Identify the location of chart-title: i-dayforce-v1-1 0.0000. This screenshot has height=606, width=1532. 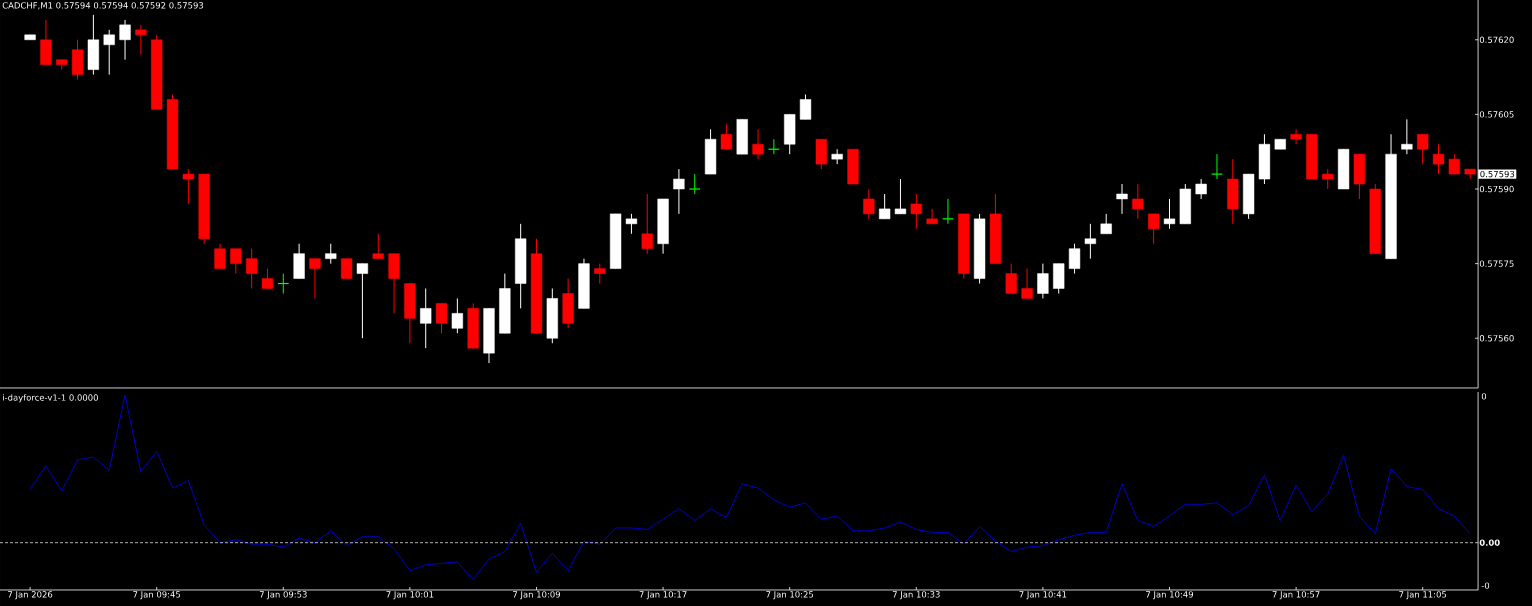
(50, 398).